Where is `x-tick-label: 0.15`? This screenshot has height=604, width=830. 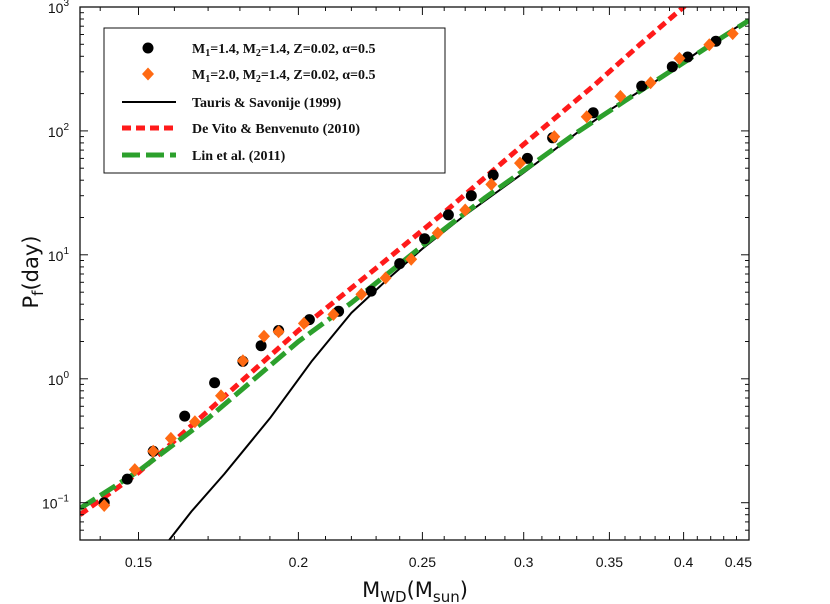
x-tick-label: 0.15 is located at coordinates (138, 562).